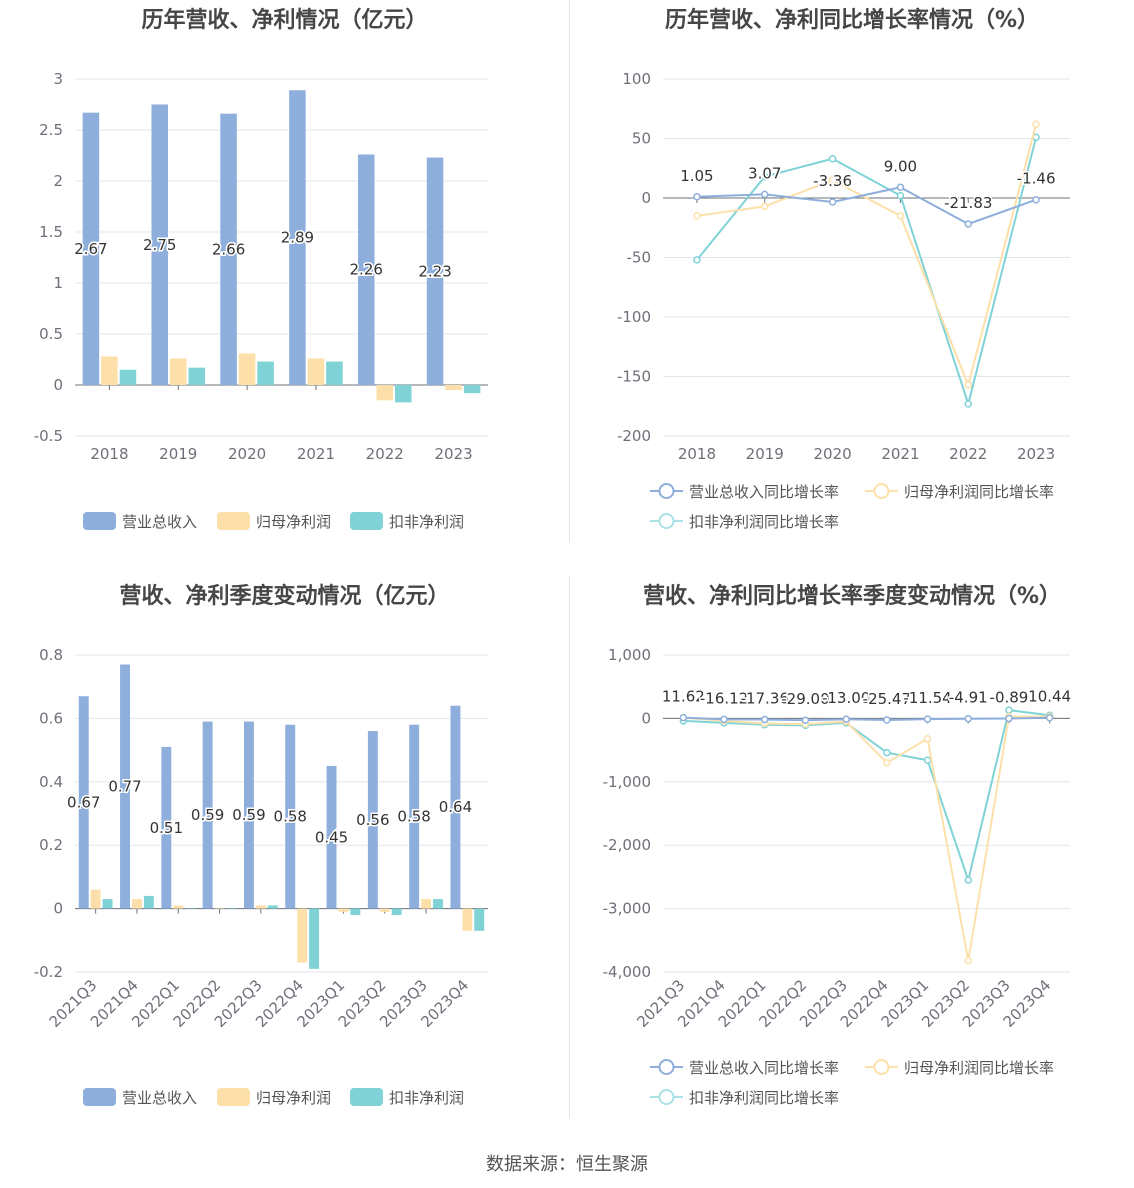 This screenshot has width=1134, height=1188. Describe the element at coordinates (641, 139) in the screenshot. I see `y-tick-label: 50` at that location.